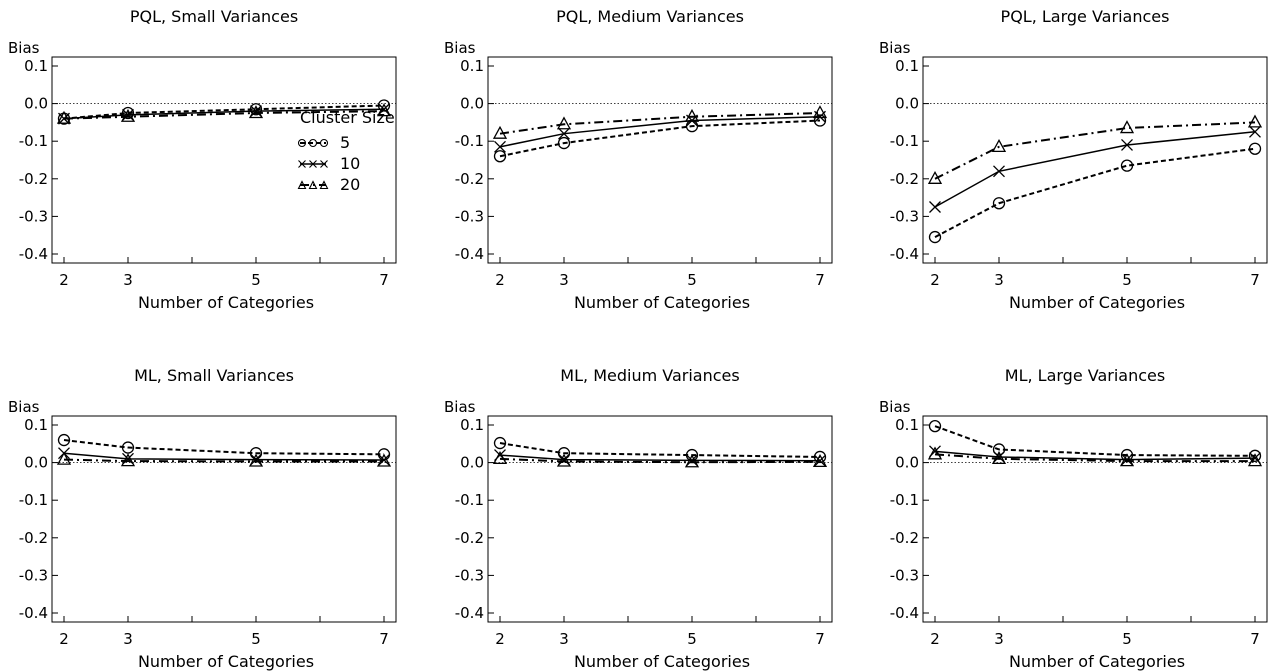  What do you see at coordinates (345, 142) in the screenshot?
I see `legend-label: 5` at bounding box center [345, 142].